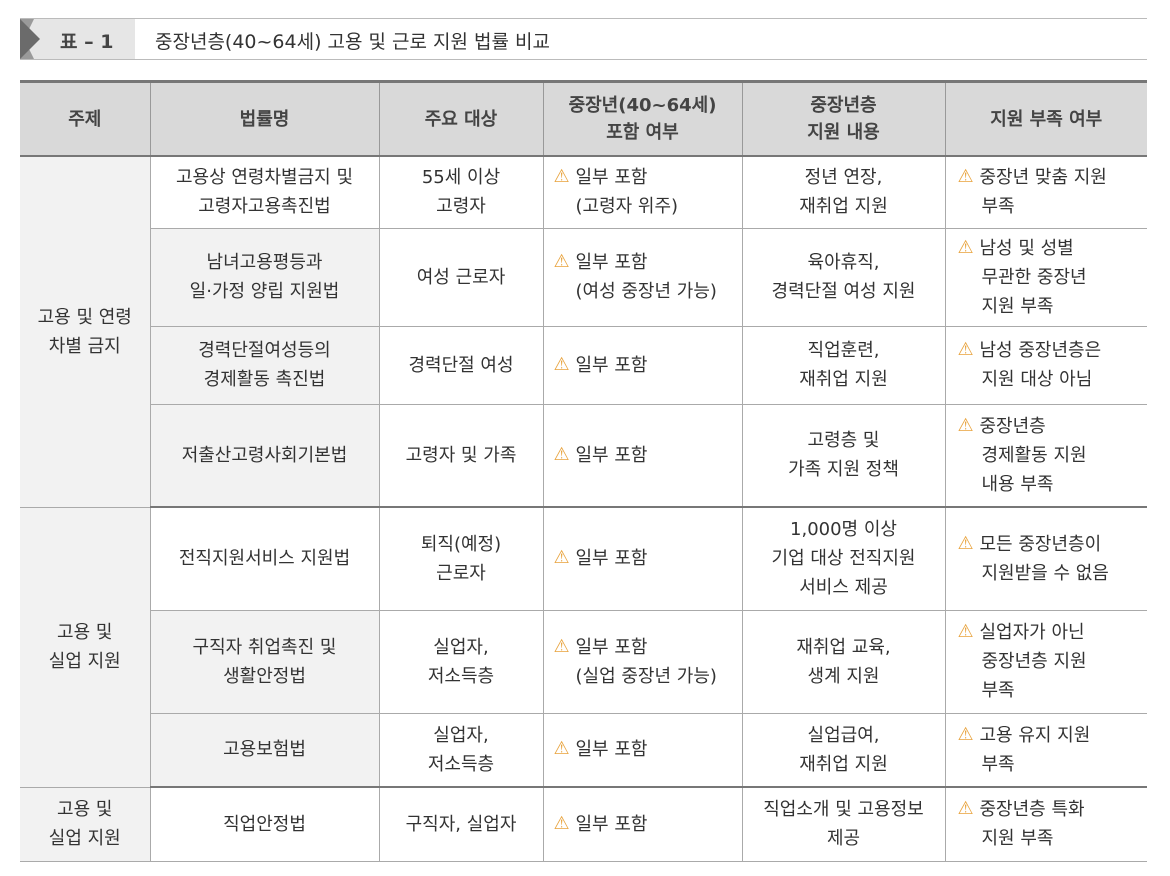 This screenshot has width=1170, height=876. What do you see at coordinates (642, 277) in the screenshot?
I see `inclusion-cell: 일부 포함 (여성 중장년 가능)` at bounding box center [642, 277].